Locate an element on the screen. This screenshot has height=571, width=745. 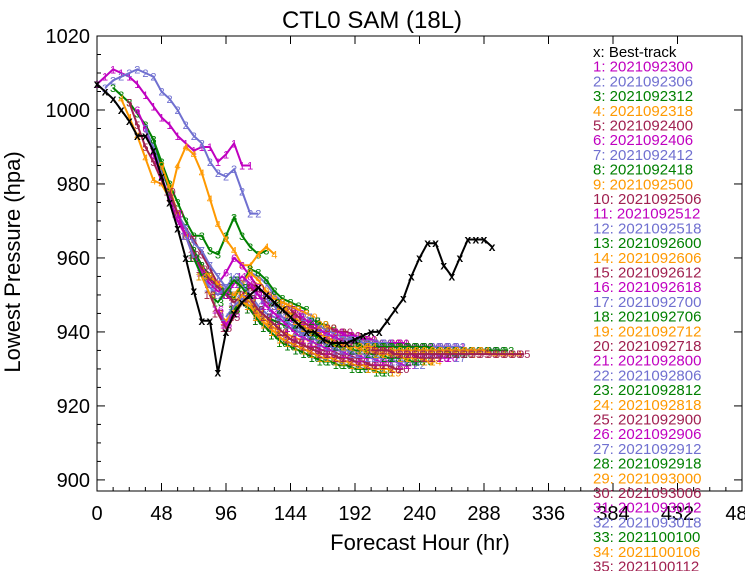
y-tick-label: 980 is located at coordinates (73, 185).